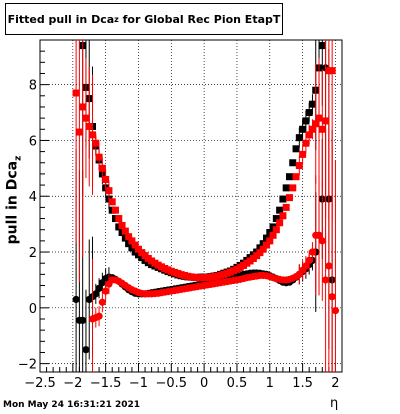  Describe the element at coordinates (237, 383) in the screenshot. I see `x-tick-label: 0.5` at that location.